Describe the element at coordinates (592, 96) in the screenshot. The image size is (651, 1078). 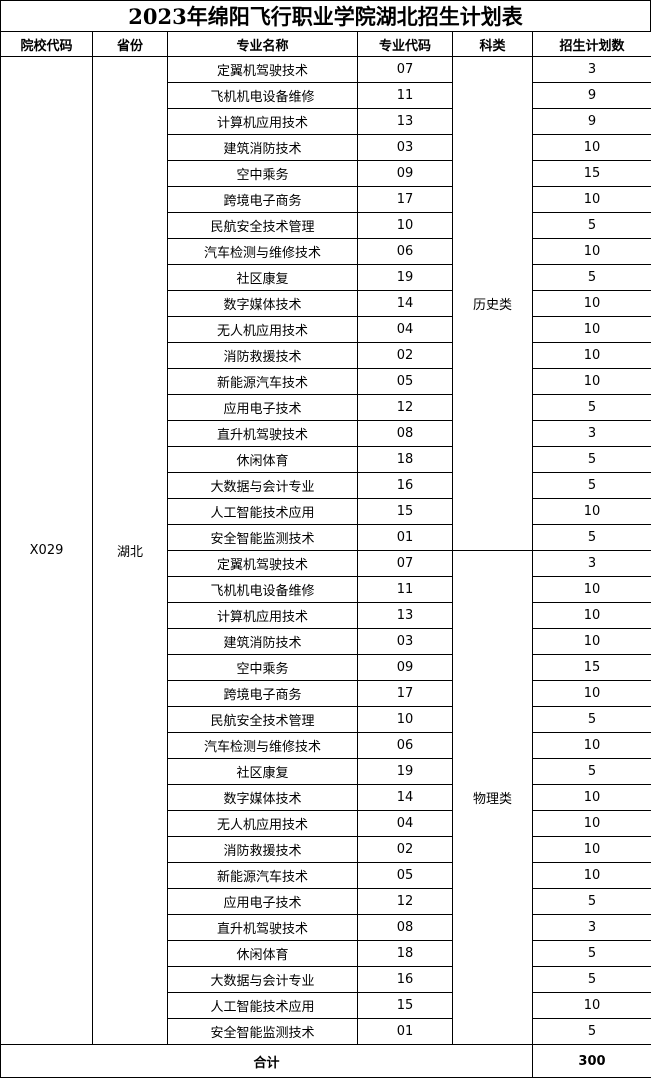
I see `plan-count-cell: 9` at that location.